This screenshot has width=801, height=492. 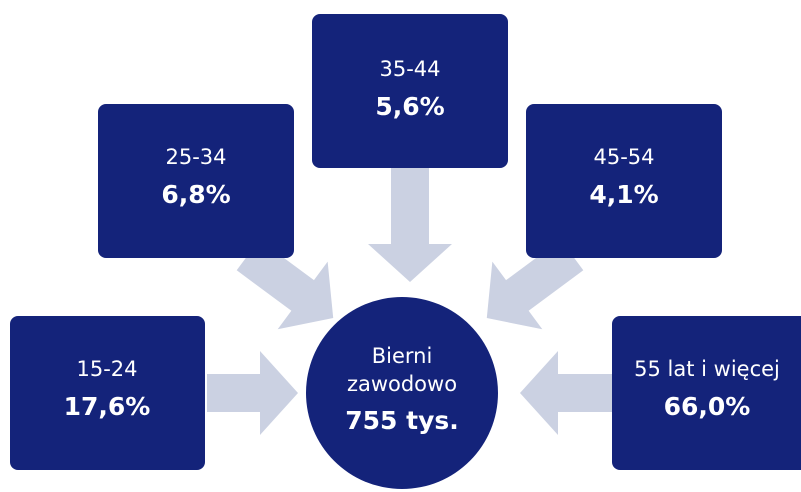 I want to click on node: 15-24 17,6%, so click(x=107, y=393).